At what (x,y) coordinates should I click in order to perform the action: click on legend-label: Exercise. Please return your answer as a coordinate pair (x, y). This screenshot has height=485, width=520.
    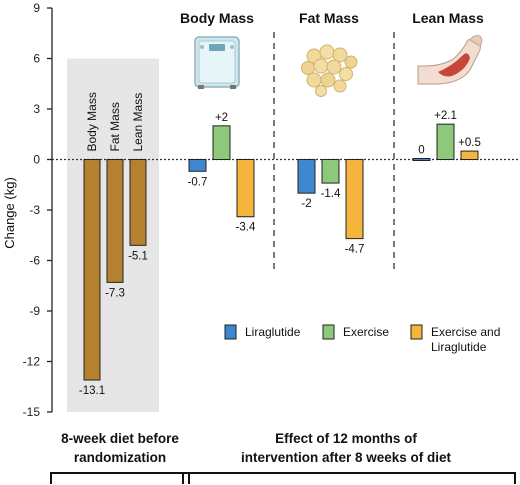
    Looking at the image, I should click on (366, 332).